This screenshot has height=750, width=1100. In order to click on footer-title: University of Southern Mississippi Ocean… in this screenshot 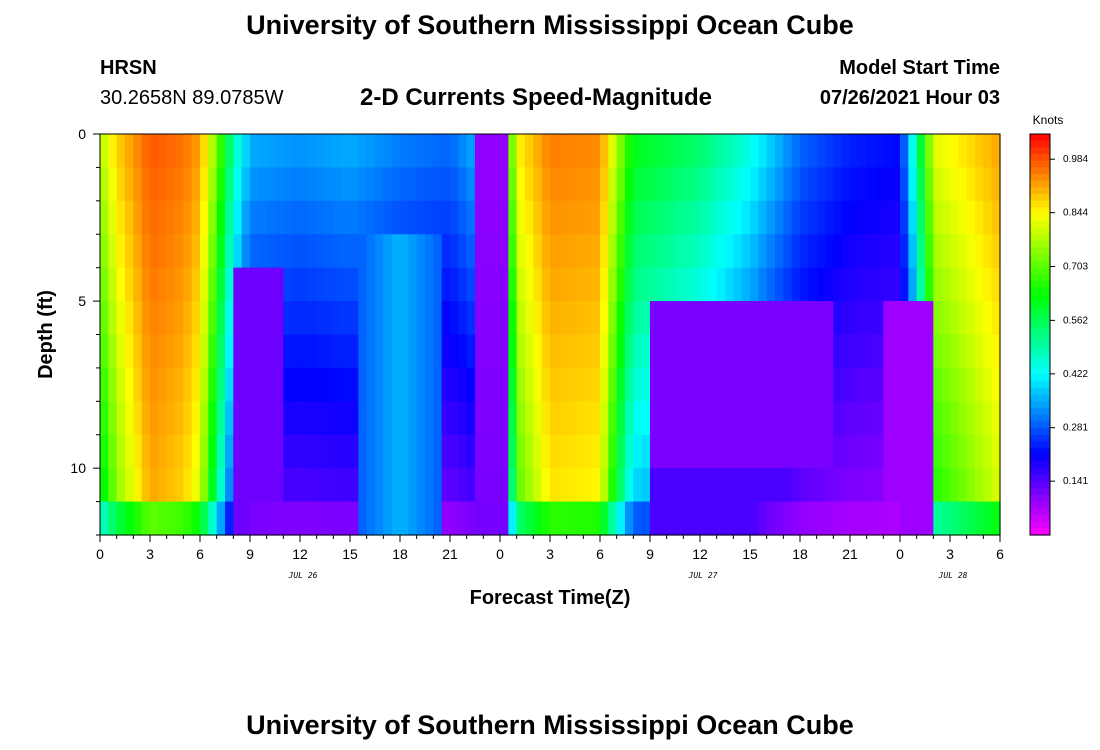, I will do `click(550, 725)`.